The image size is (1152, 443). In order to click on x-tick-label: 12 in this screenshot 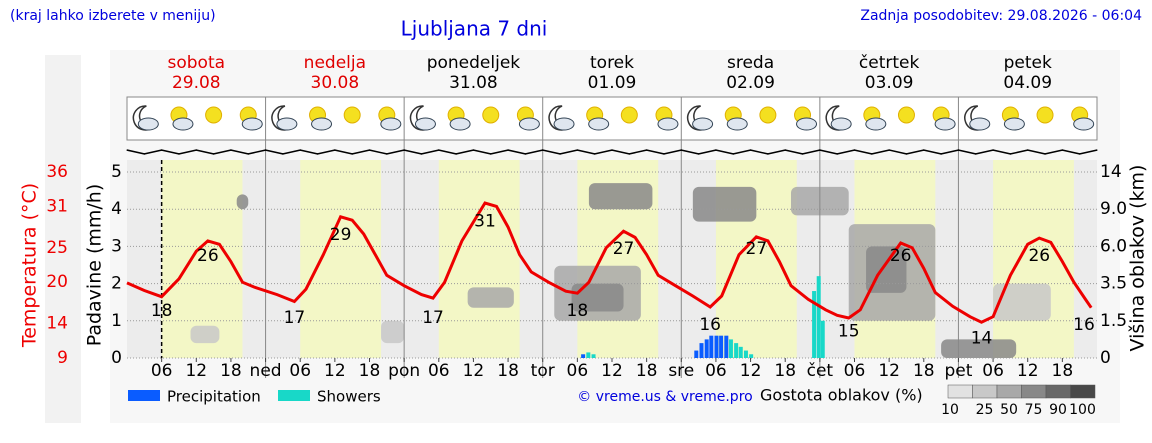, I will do `click(889, 371)`.